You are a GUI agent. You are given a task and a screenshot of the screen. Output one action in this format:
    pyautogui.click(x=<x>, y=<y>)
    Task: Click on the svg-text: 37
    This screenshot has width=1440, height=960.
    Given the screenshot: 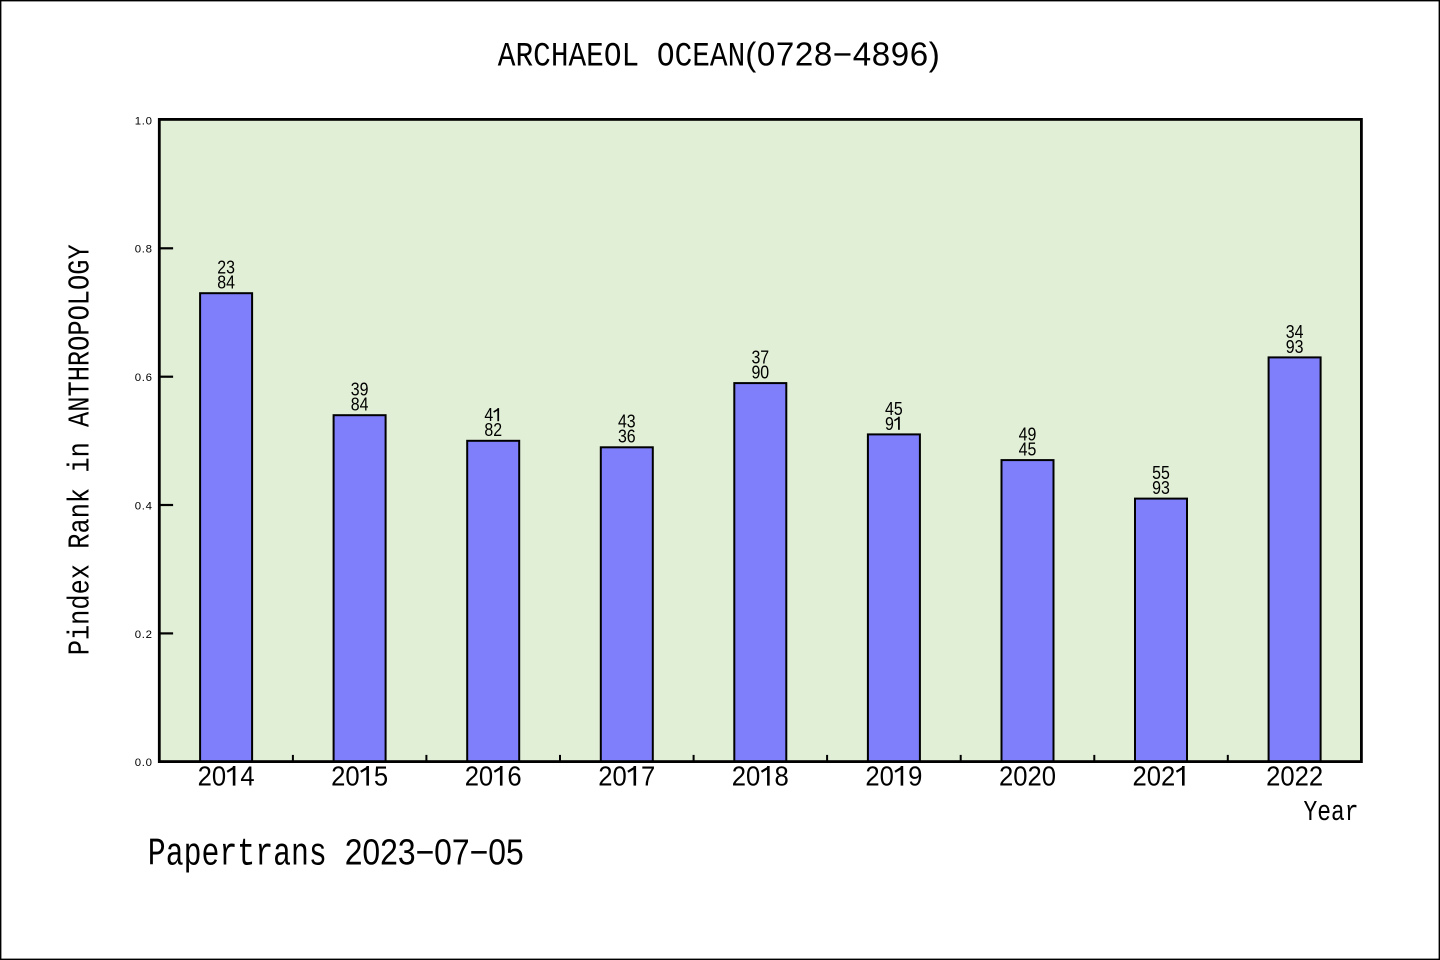 What is the action you would take?
    pyautogui.click(x=760, y=357)
    